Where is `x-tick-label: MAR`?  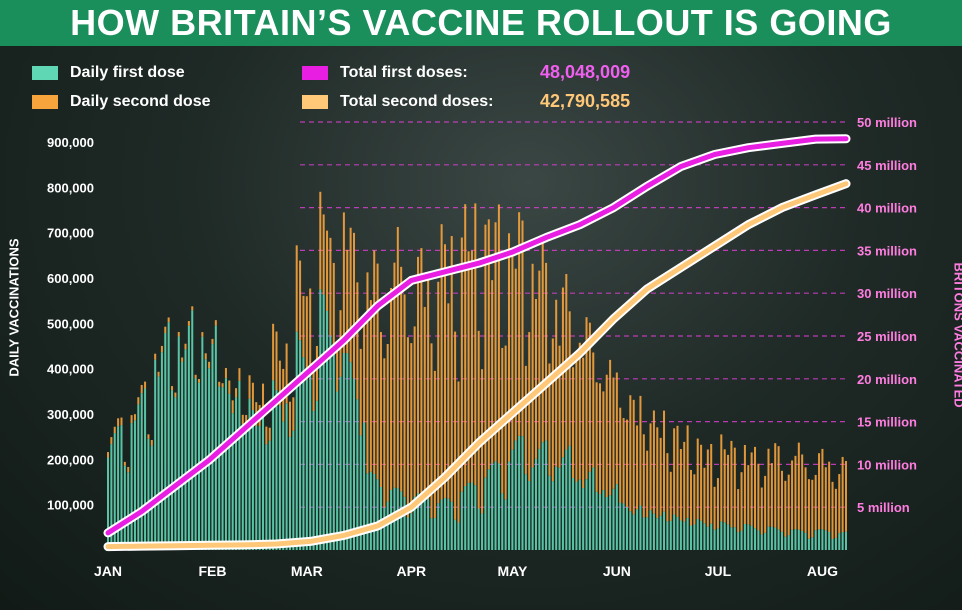
x-tick-label: MAR is located at coordinates (307, 571).